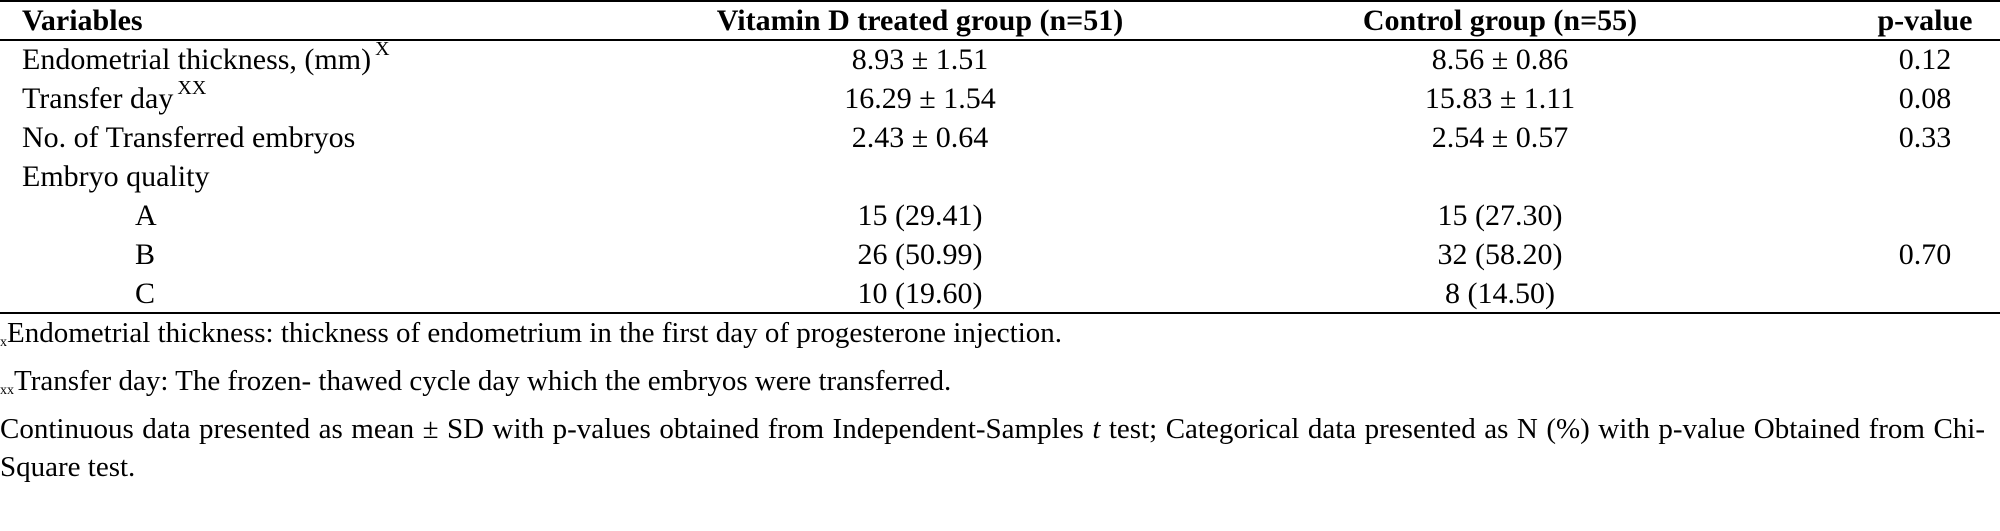 The height and width of the screenshot is (531, 2000). What do you see at coordinates (145, 254) in the screenshot?
I see `row-label: B` at bounding box center [145, 254].